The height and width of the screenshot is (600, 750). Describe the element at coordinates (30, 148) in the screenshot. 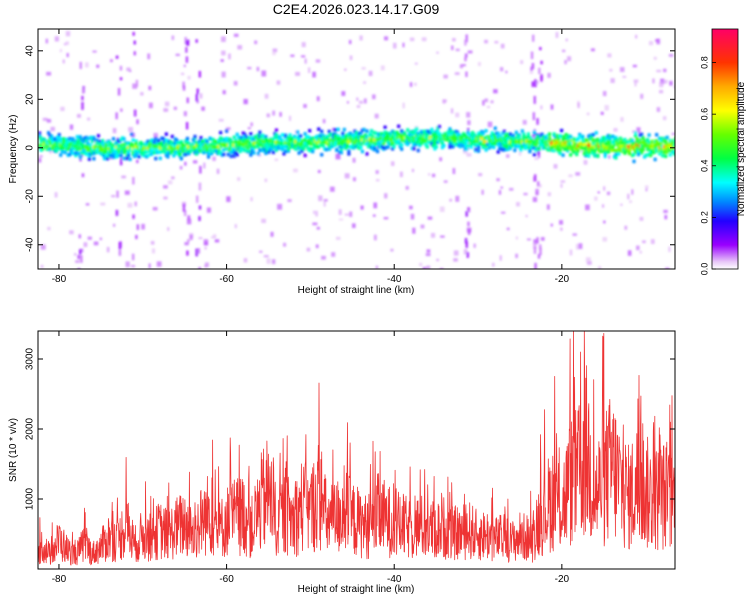

I see `y-tick-label: 0` at that location.